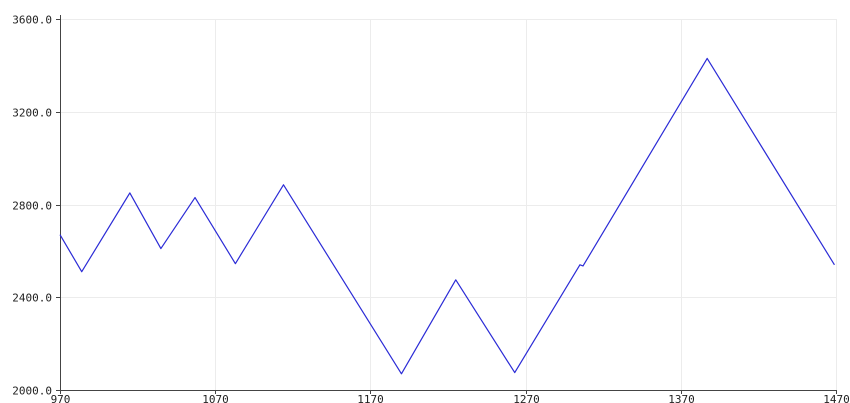 This screenshot has width=850, height=403. What do you see at coordinates (32, 206) in the screenshot?
I see `y-tick-label: 2800.0` at bounding box center [32, 206].